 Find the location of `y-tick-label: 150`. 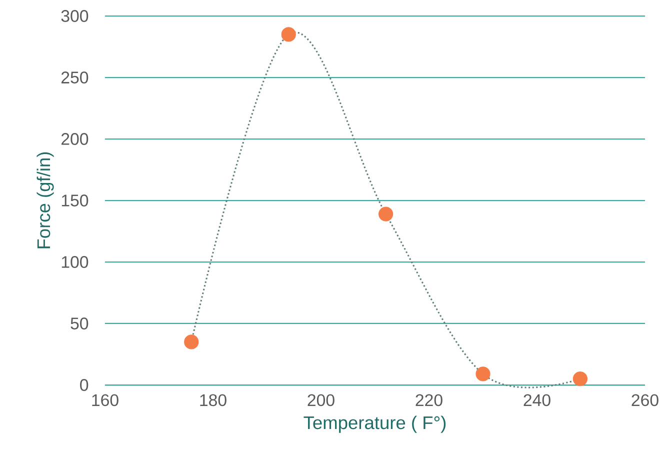

y-tick-label: 150 is located at coordinates (75, 200).